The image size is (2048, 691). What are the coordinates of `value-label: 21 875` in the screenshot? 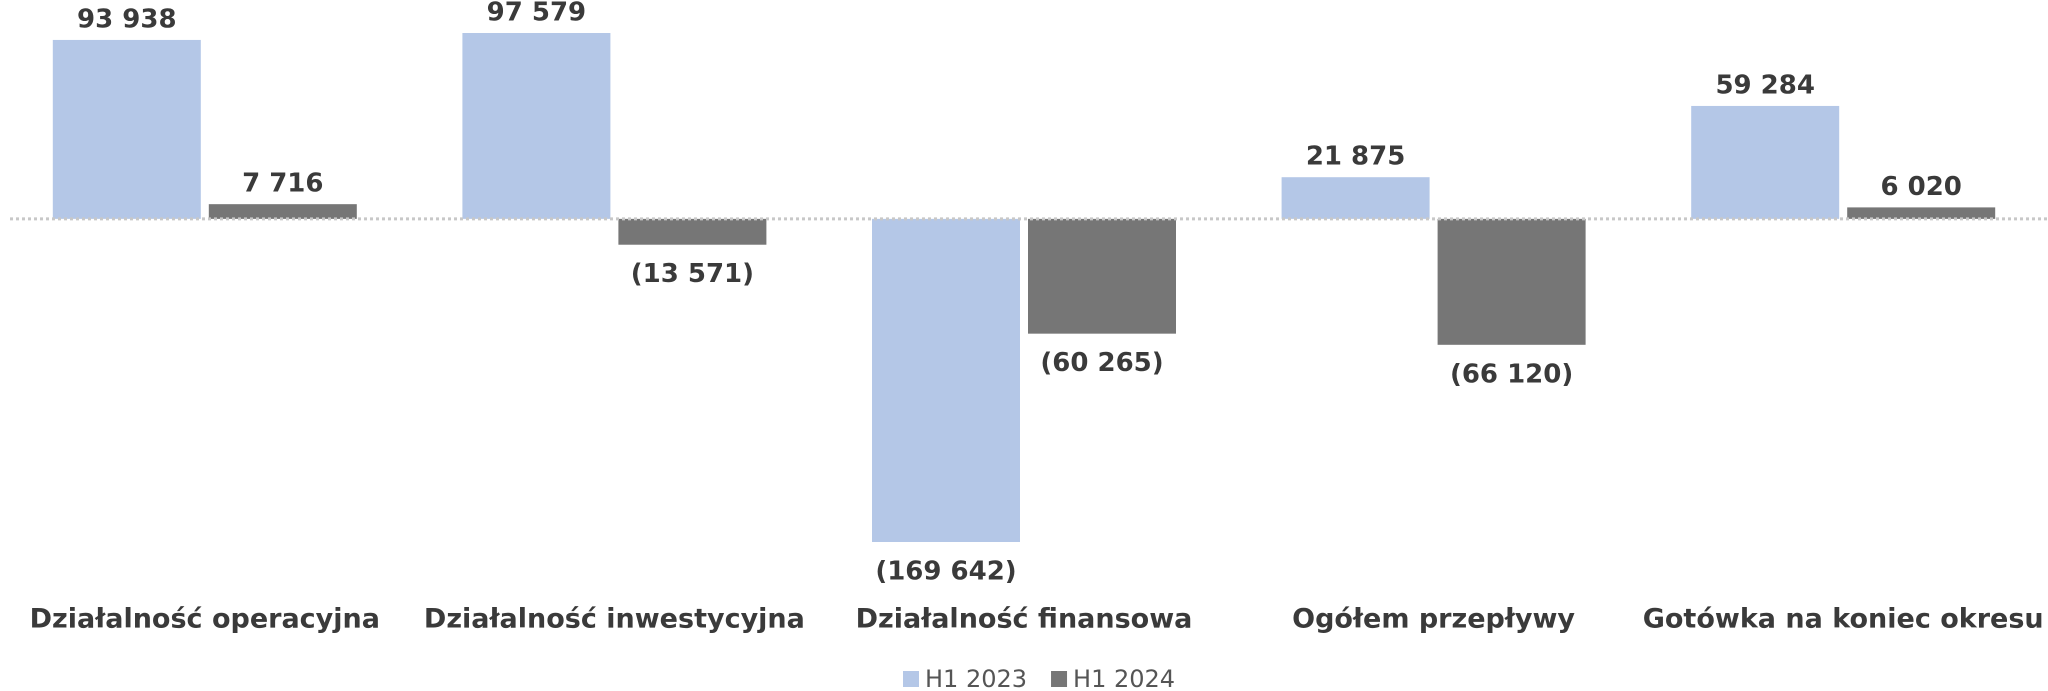 It's located at (1356, 157).